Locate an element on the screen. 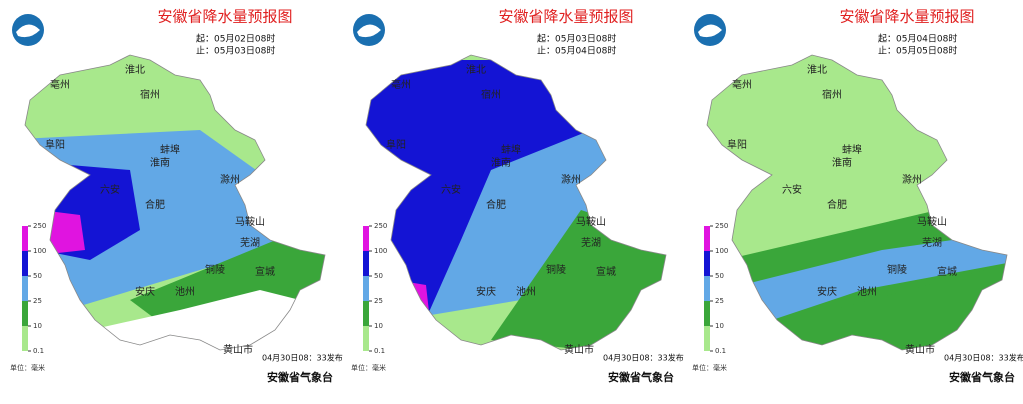  start-time: 起：05月04日08时 is located at coordinates (917, 39).